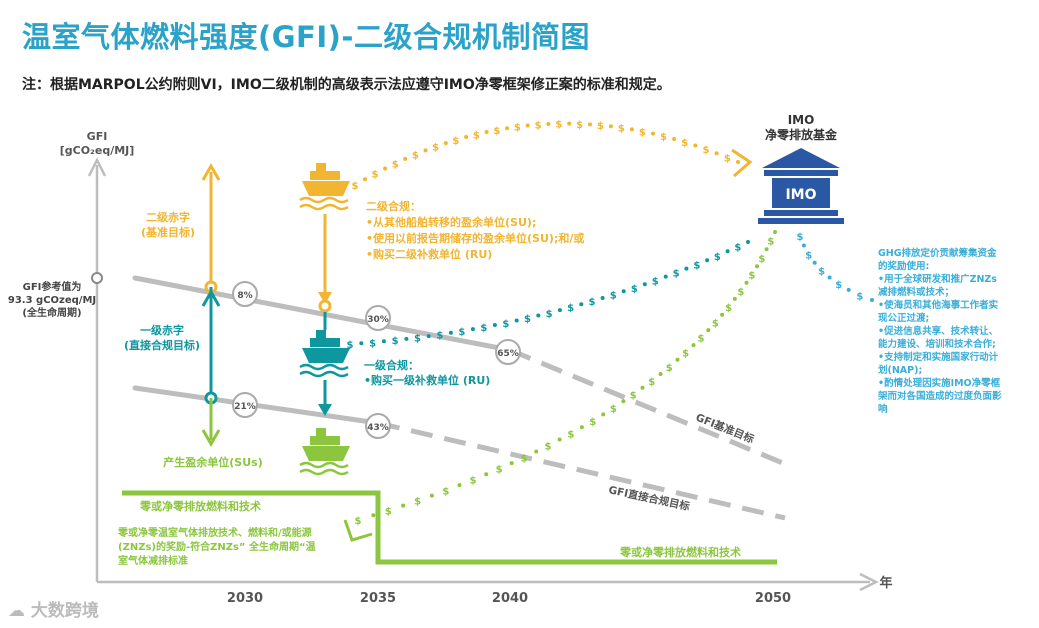 This screenshot has width=1039, height=628. What do you see at coordinates (212, 462) in the screenshot?
I see `surplus-label: 产生盈余单位(SUs)` at bounding box center [212, 462].